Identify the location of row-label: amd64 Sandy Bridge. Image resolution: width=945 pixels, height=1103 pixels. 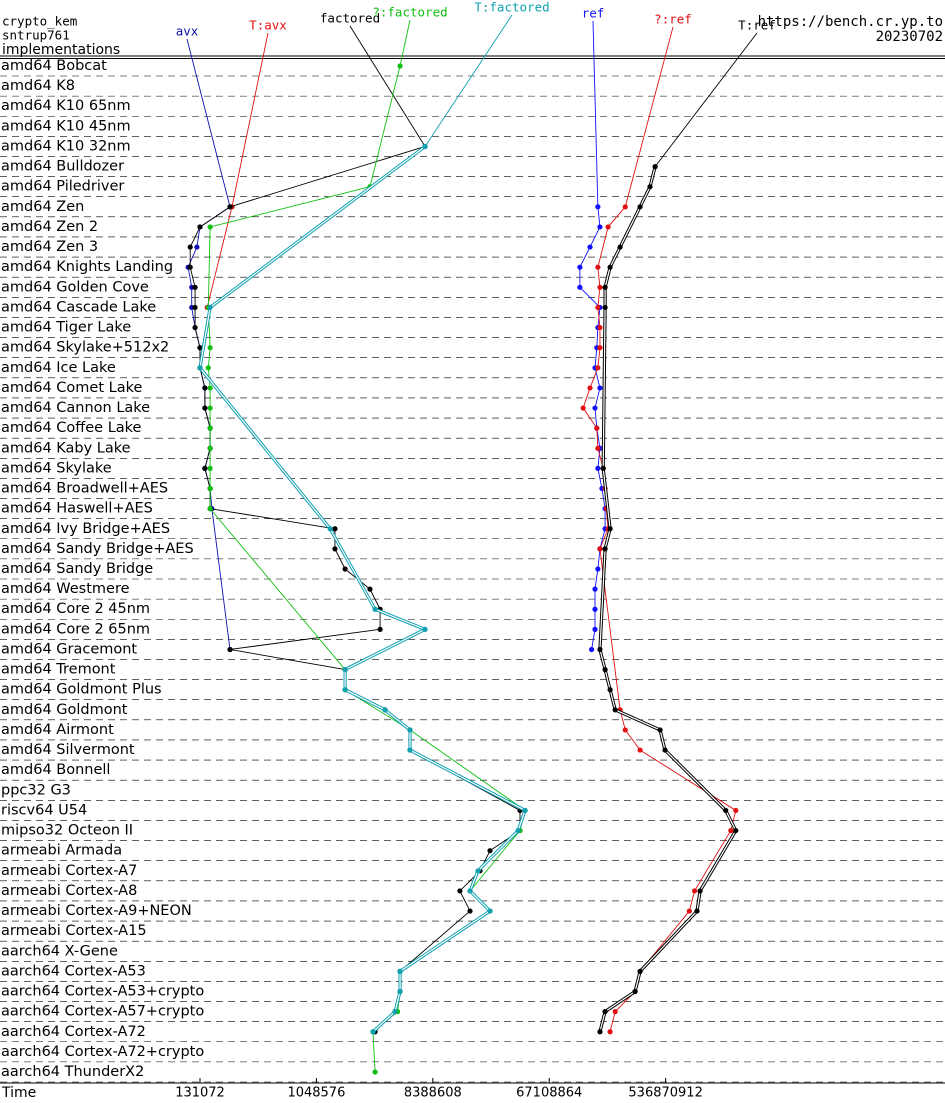
(77, 569).